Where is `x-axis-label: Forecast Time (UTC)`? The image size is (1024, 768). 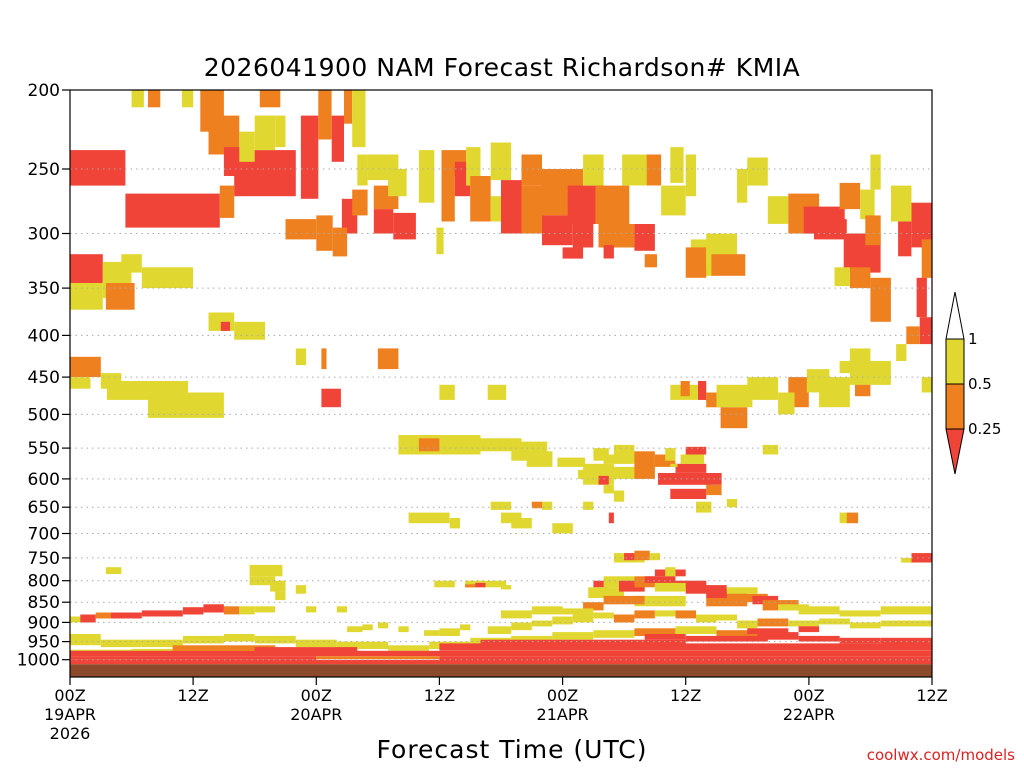
x-axis-label: Forecast Time (UTC) is located at coordinates (512, 749).